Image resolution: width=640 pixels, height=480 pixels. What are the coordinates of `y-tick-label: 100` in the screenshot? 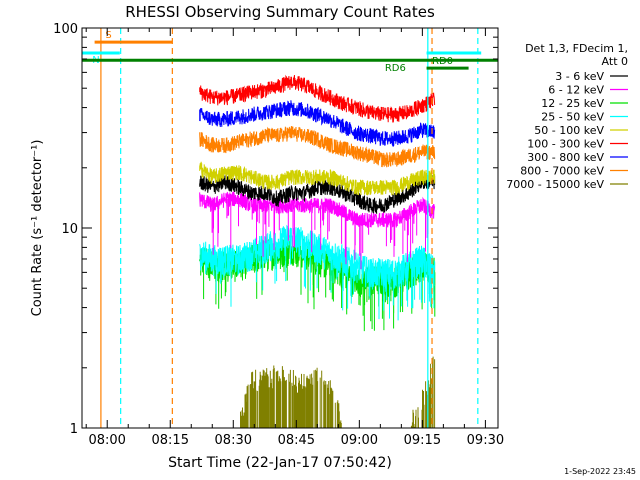 It's located at (65, 29).